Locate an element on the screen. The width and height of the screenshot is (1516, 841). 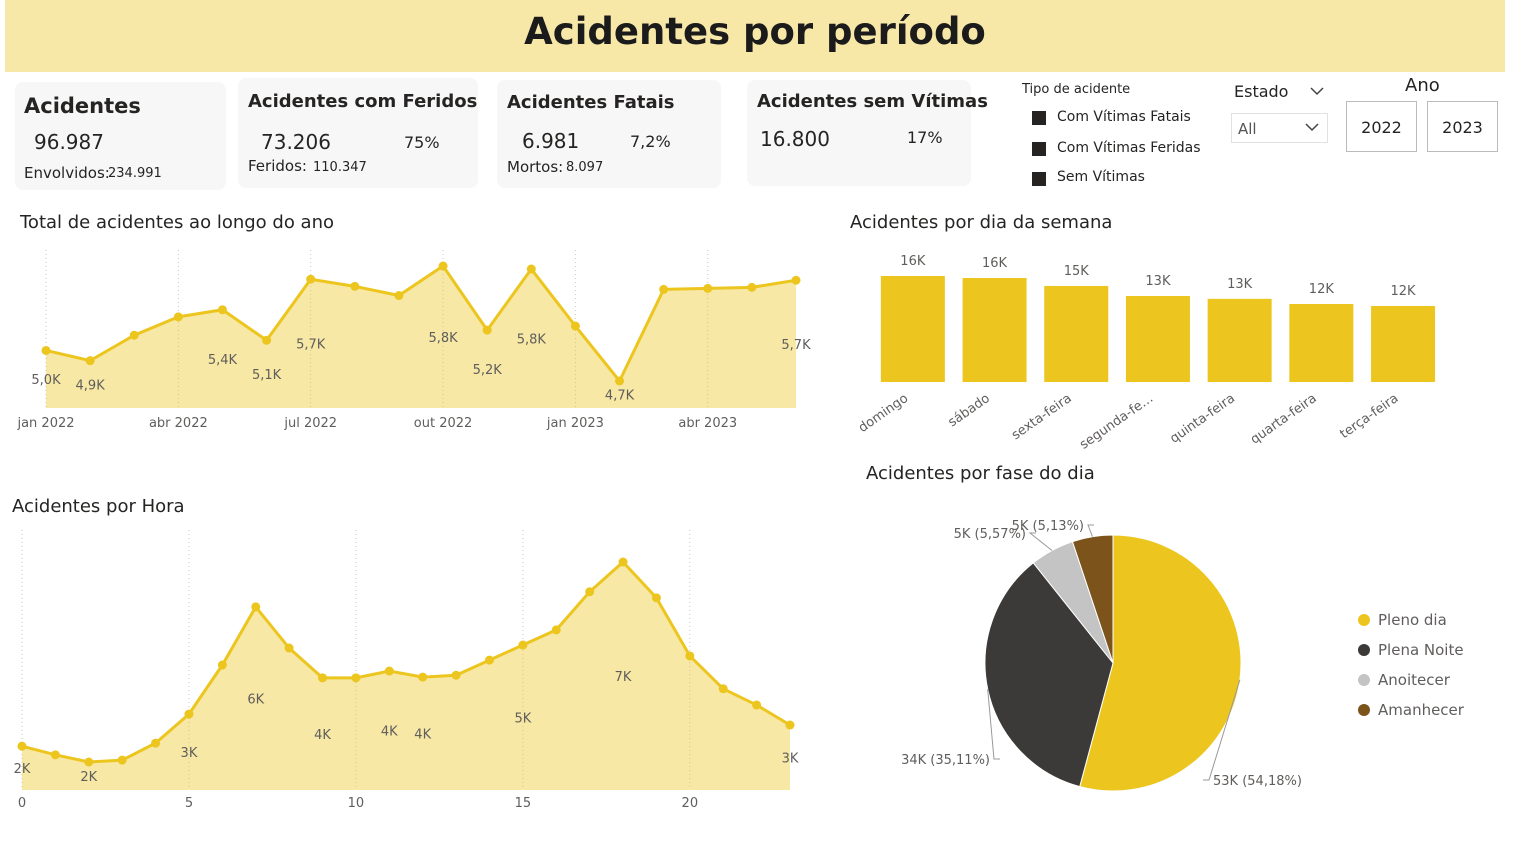
x-tick-label: 0 is located at coordinates (22, 803).